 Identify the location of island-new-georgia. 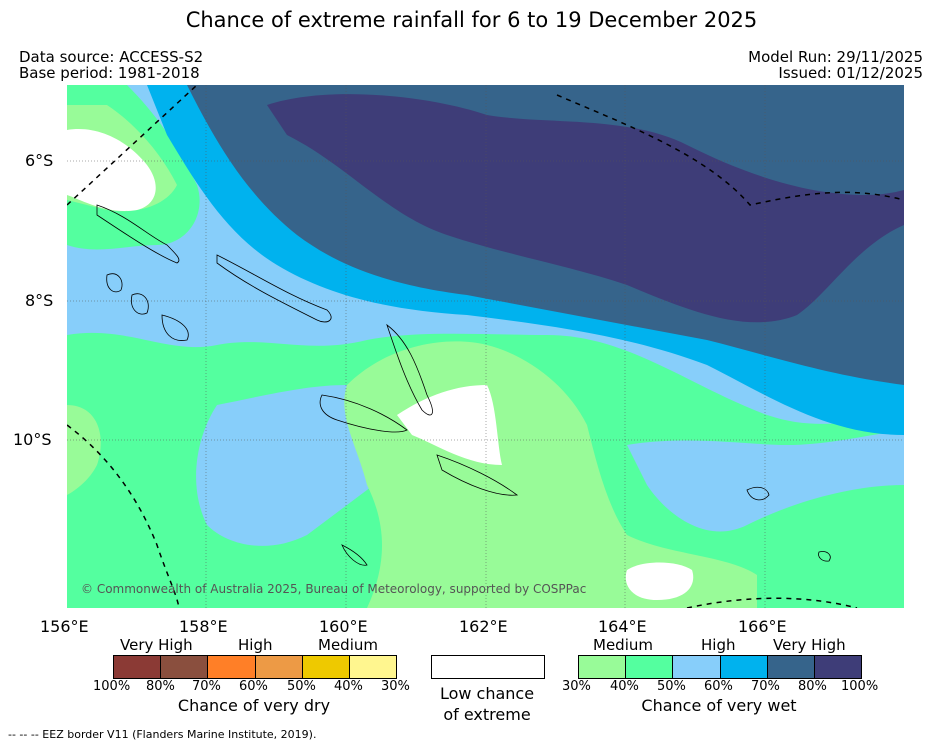
(175, 327).